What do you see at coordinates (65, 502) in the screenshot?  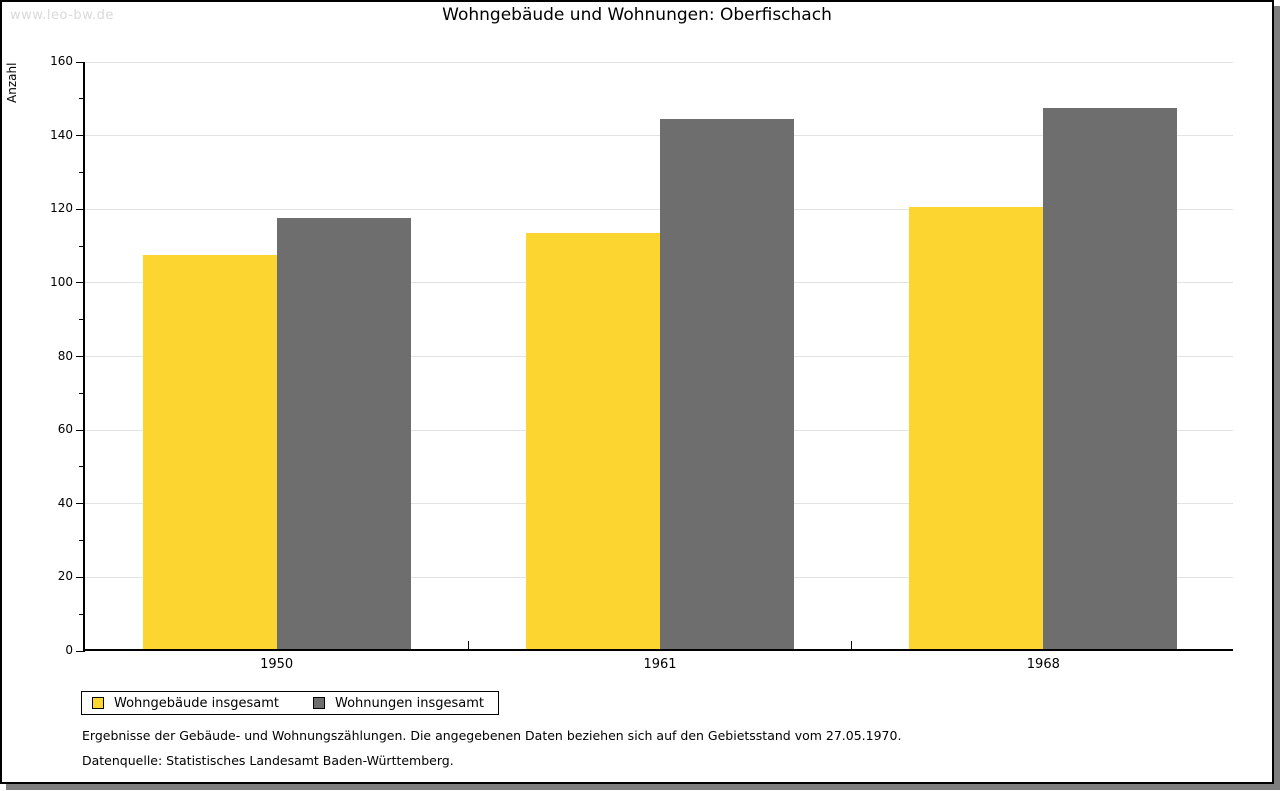 I see `y-tick-label: 40` at bounding box center [65, 502].